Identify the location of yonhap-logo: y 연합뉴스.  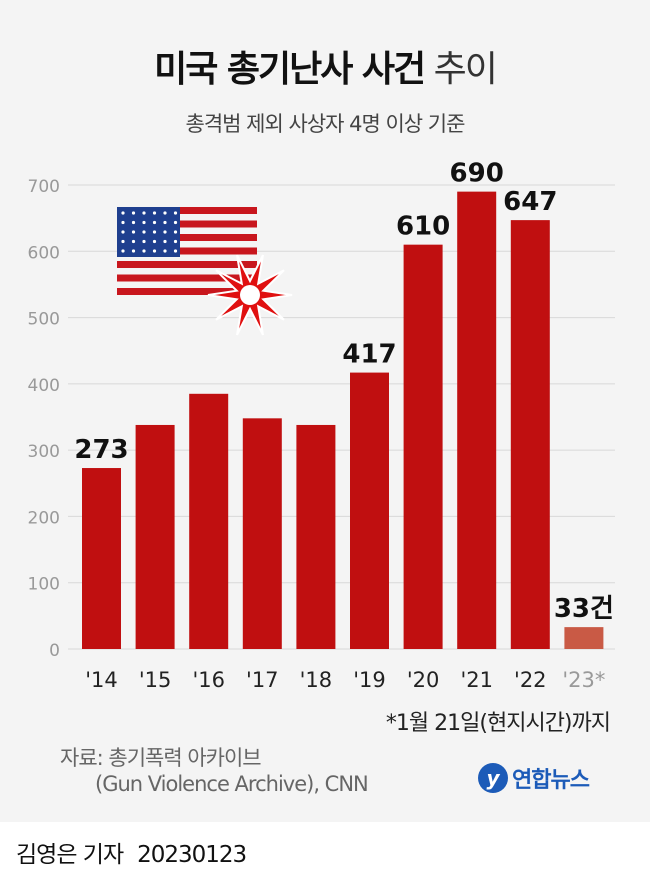
(534, 778).